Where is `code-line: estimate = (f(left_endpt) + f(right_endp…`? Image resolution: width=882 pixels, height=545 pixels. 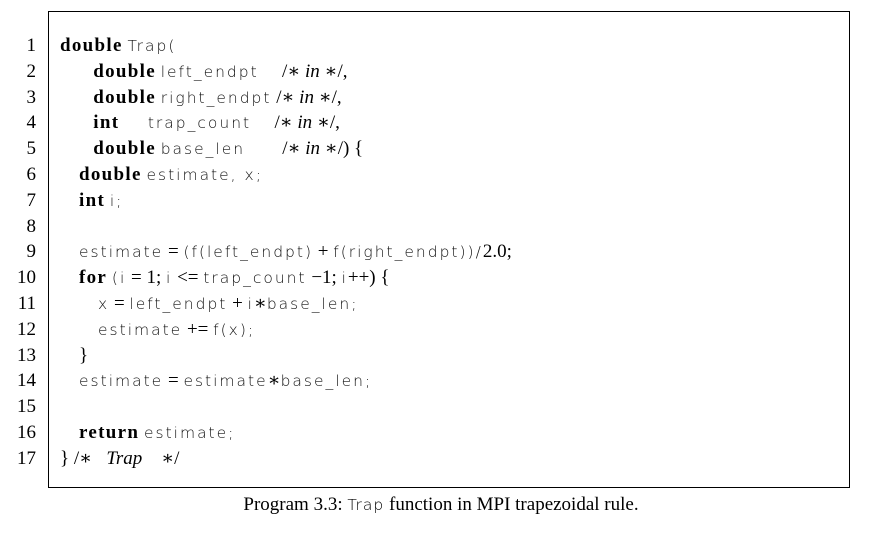
code-line: estimate = (f(left_endpt) + f(right_endp… is located at coordinates (286, 252).